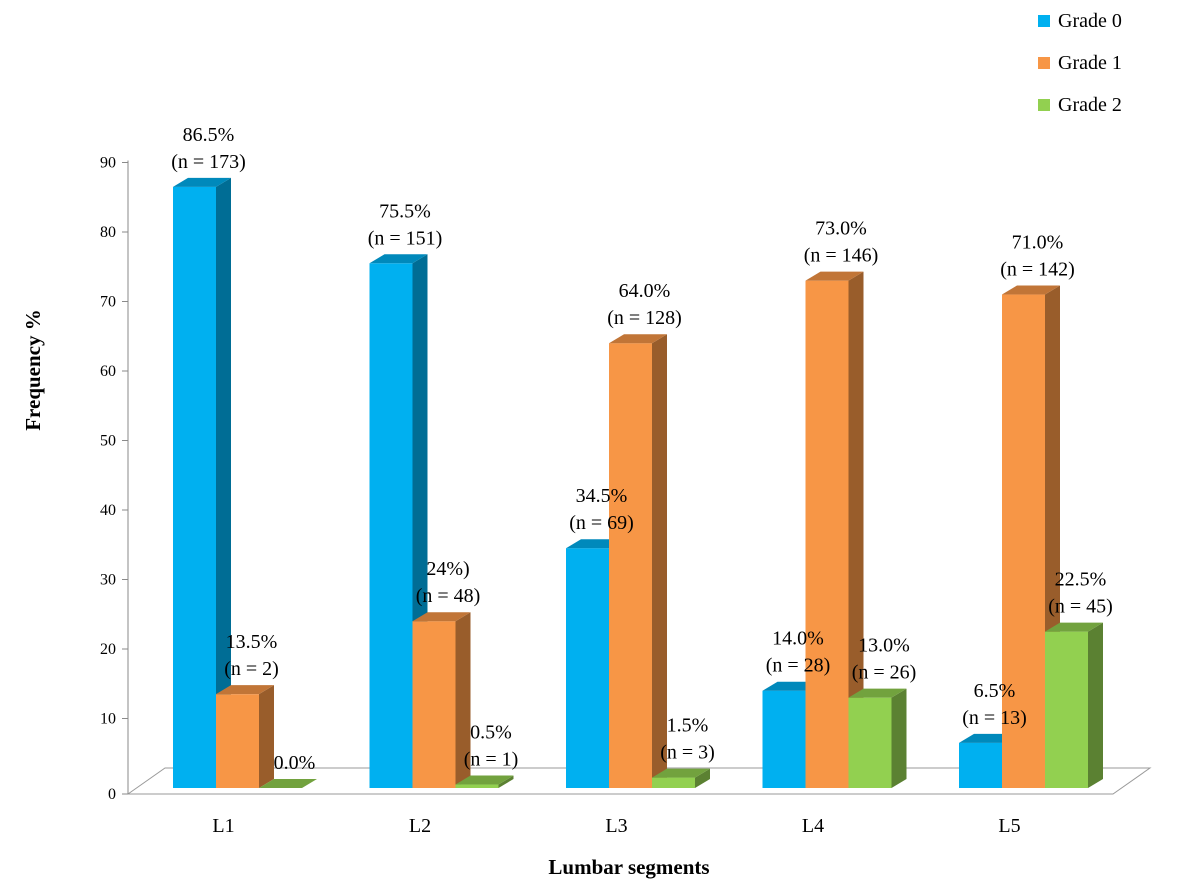 Image resolution: width=1198 pixels, height=892 pixels. I want to click on y-tick-label: 90, so click(108, 163).